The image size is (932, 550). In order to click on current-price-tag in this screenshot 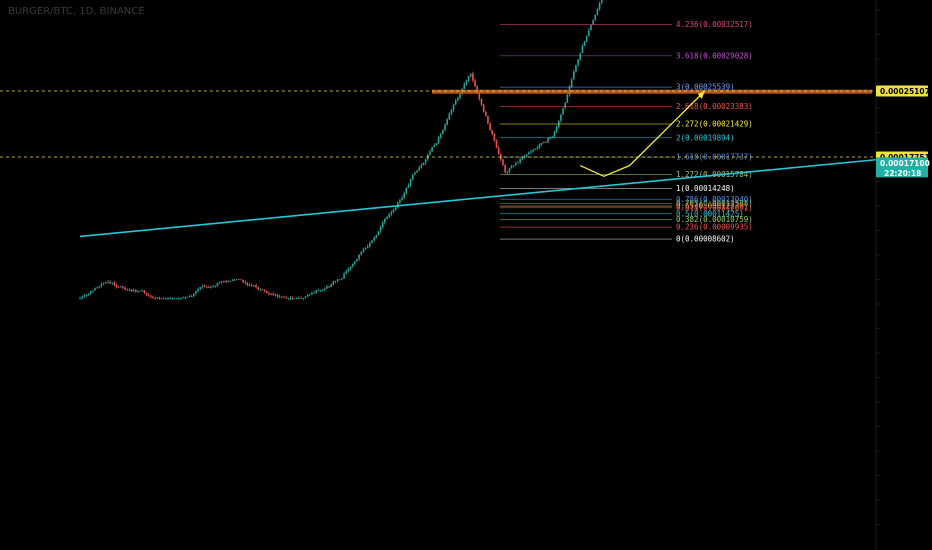, I will do `click(902, 167)`.